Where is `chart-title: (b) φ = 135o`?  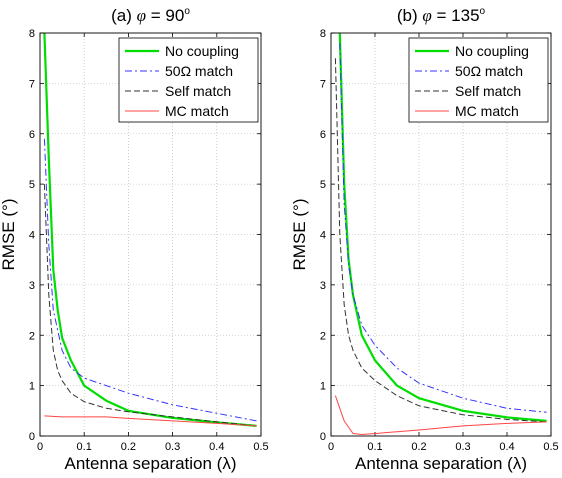
chart-title: (b) φ = 135o is located at coordinates (441, 15).